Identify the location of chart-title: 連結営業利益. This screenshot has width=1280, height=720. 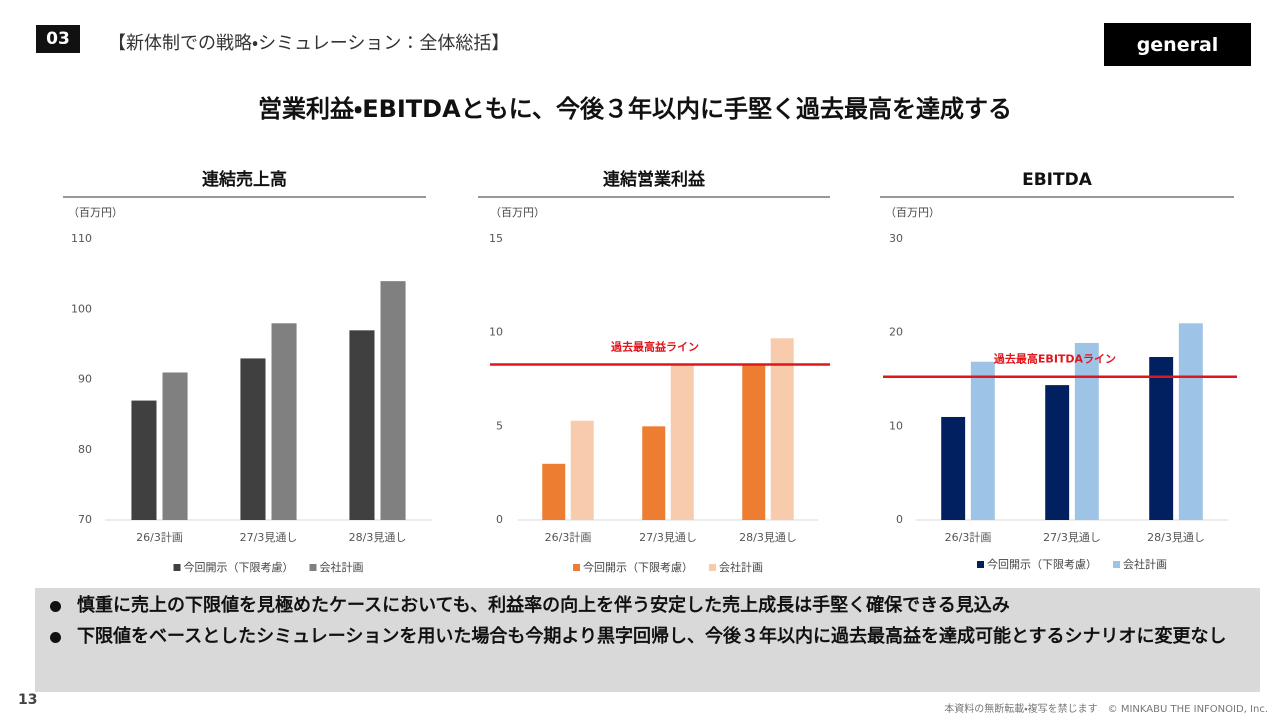
(654, 179).